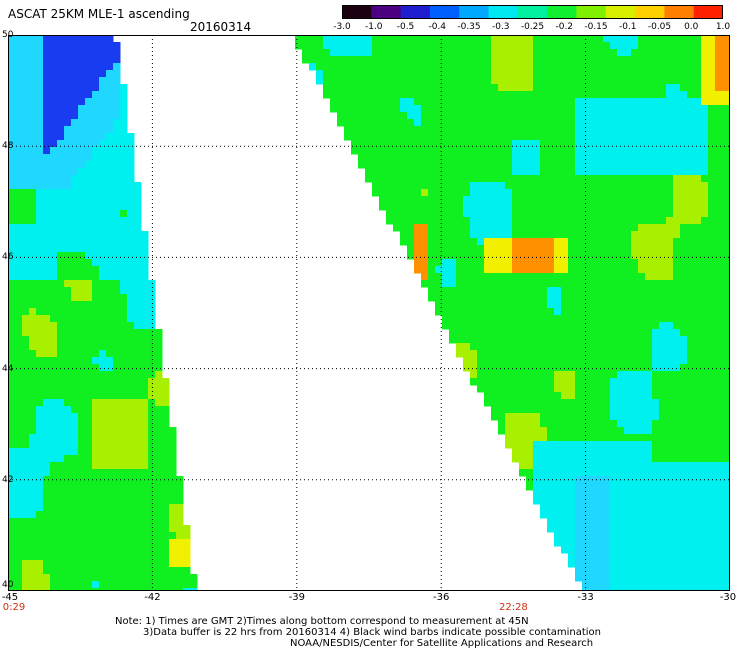  I want to click on colorbar-tick-label: -0.3, so click(500, 27).